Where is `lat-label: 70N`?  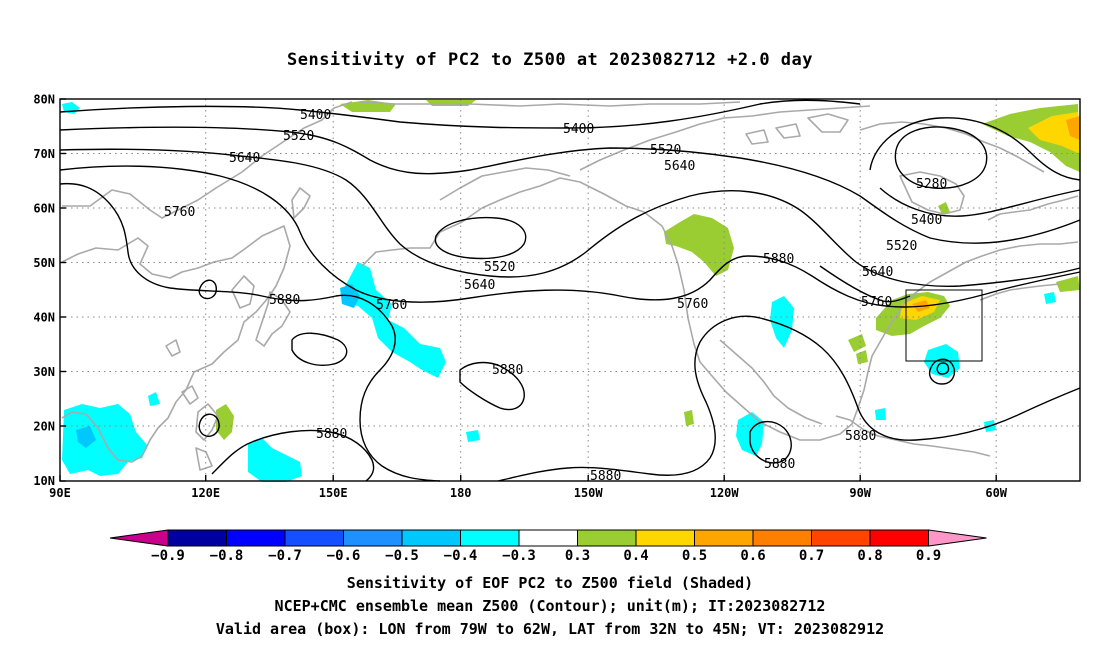 lat-label: 70N is located at coordinates (44, 154).